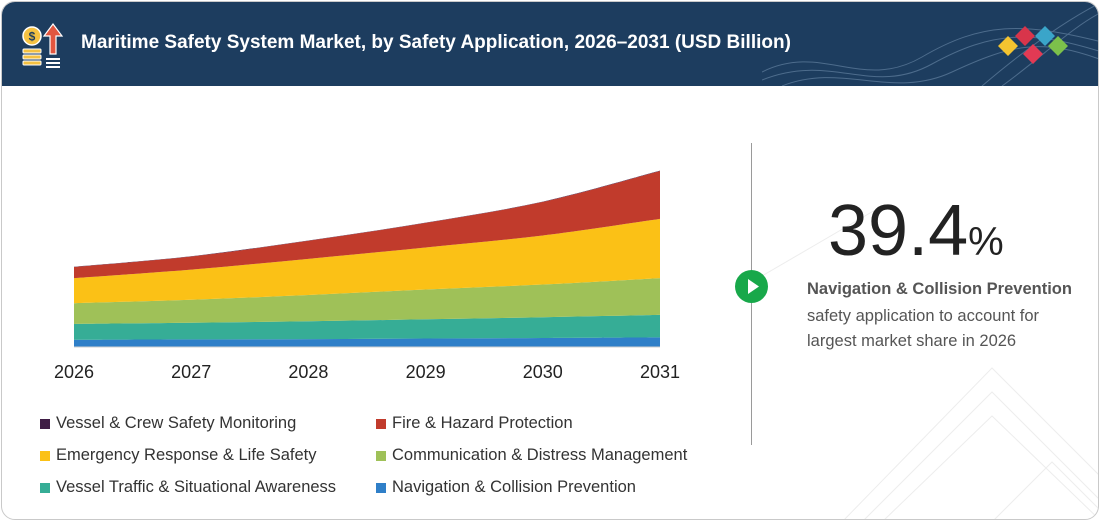  What do you see at coordinates (1033, 45) in the screenshot?
I see `brand-logo-icon` at bounding box center [1033, 45].